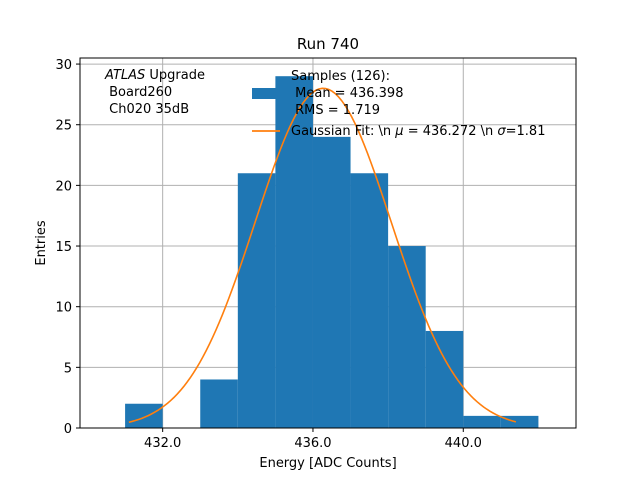 The image size is (640, 480). Describe the element at coordinates (63, 126) in the screenshot. I see `y-tick-label-5: 25` at that location.